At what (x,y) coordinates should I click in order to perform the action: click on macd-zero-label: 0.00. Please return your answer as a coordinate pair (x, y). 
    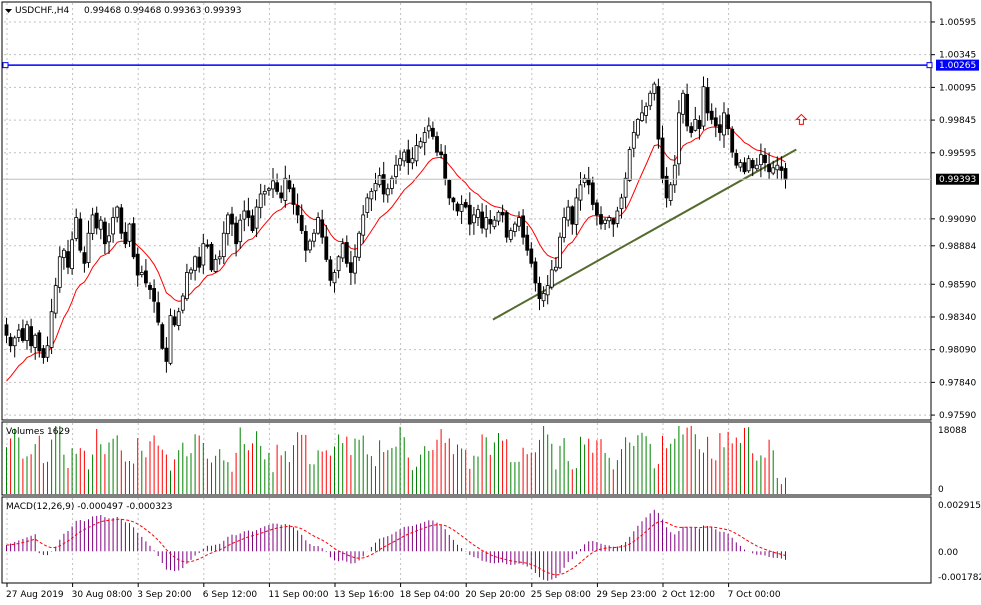
    Looking at the image, I should click on (948, 553).